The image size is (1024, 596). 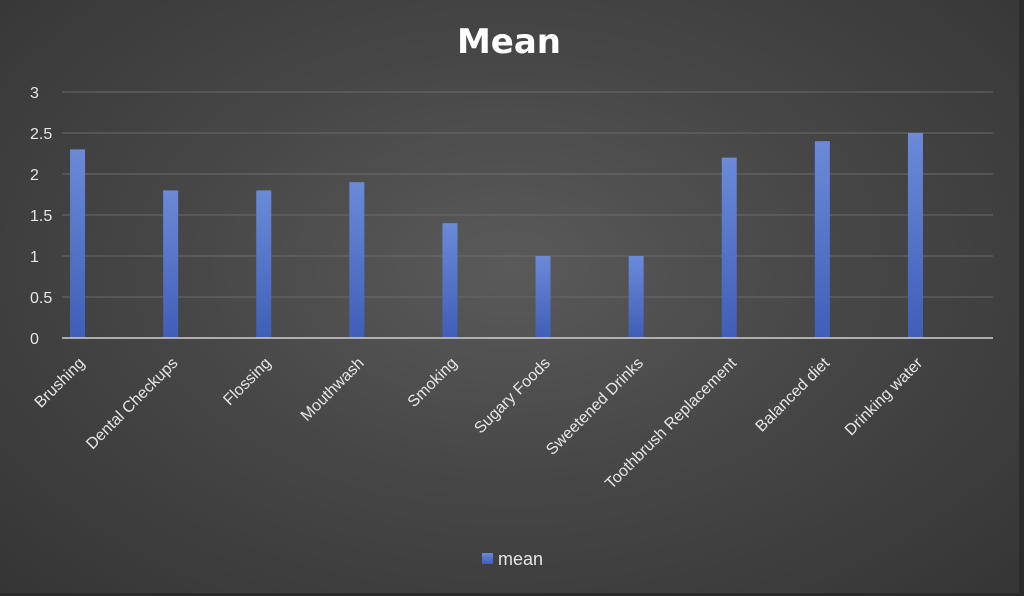 What do you see at coordinates (41, 298) in the screenshot?
I see `y-tick-label: 0.5` at bounding box center [41, 298].